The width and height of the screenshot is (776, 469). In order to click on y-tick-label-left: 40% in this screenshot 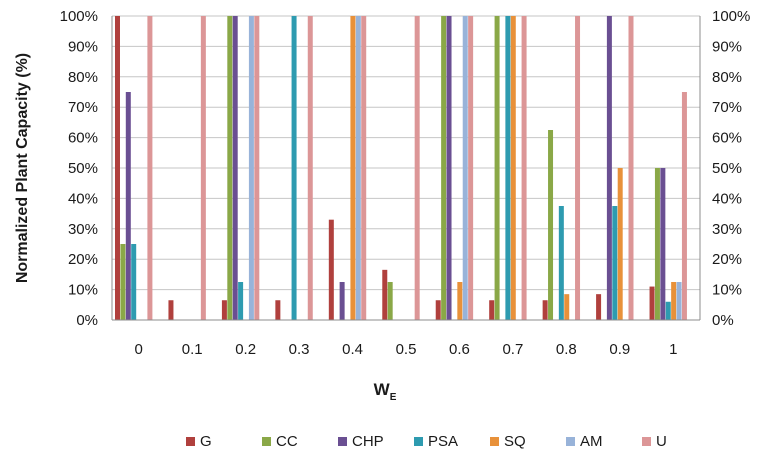, I will do `click(83, 198)`.